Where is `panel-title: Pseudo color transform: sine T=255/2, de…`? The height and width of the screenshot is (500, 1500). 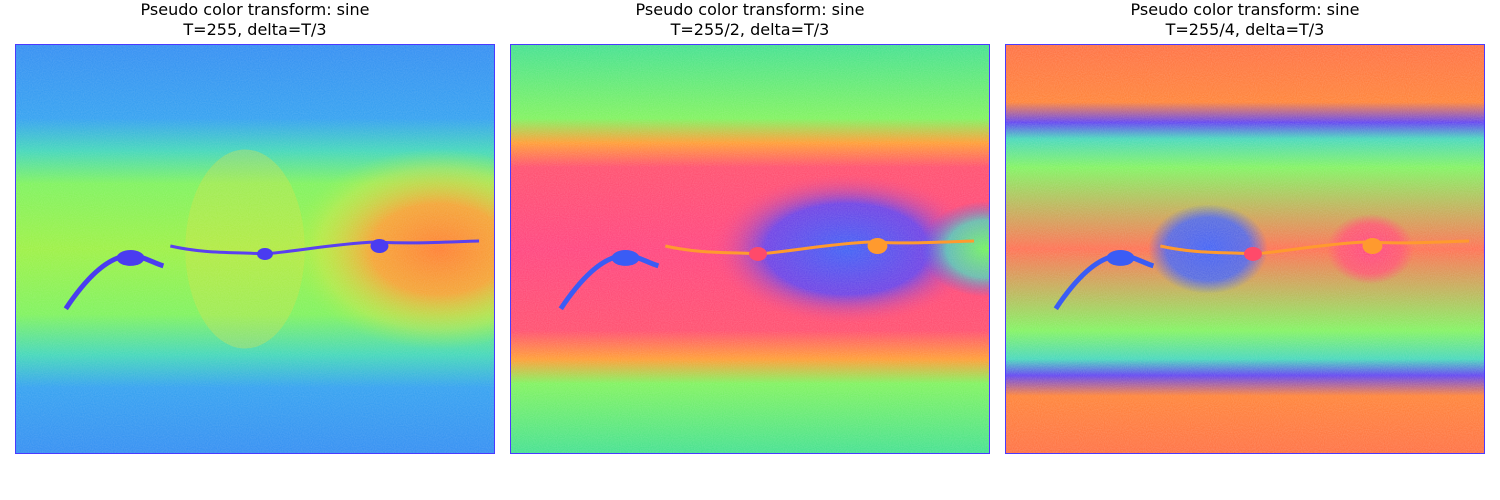 panel-title: Pseudo color transform: sine T=255/2, de… is located at coordinates (750, 20).